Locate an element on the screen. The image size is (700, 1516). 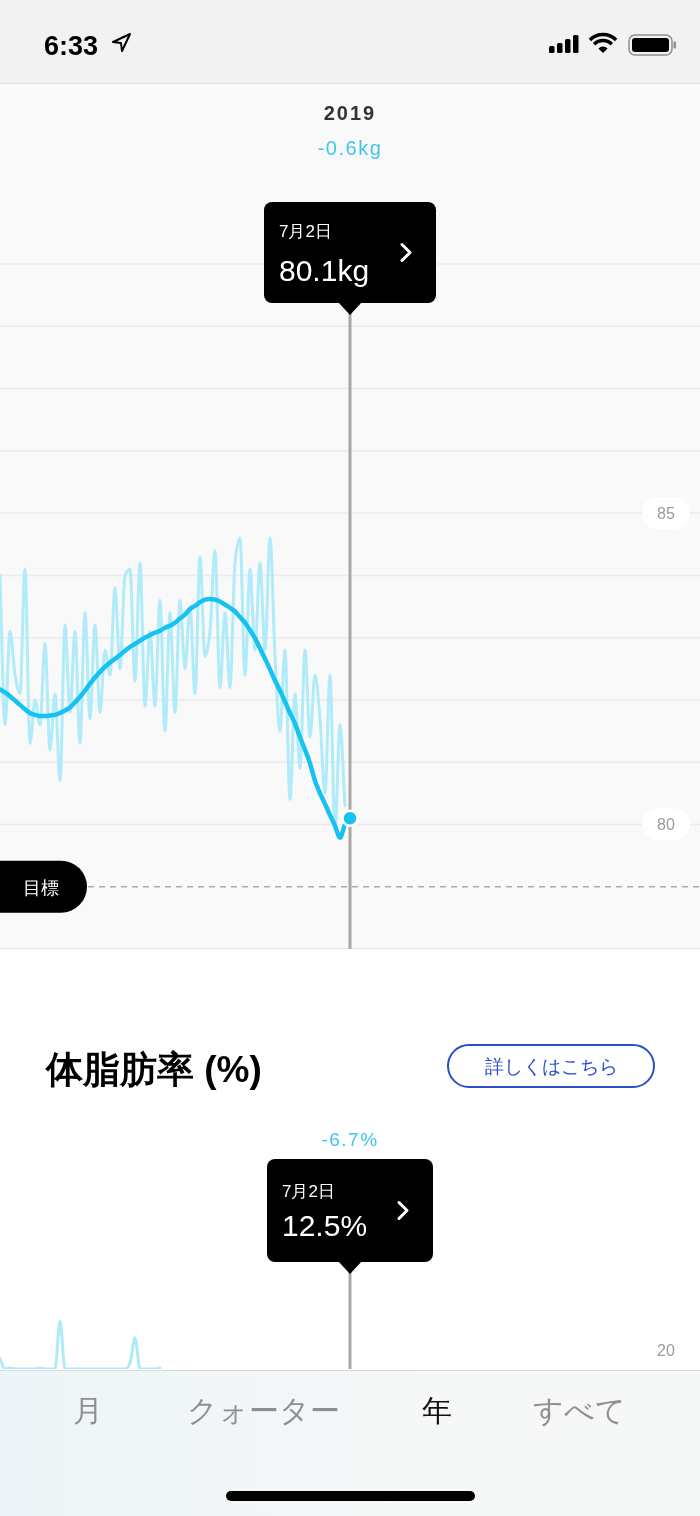
text: 12.5% is located at coordinates (325, 1225).